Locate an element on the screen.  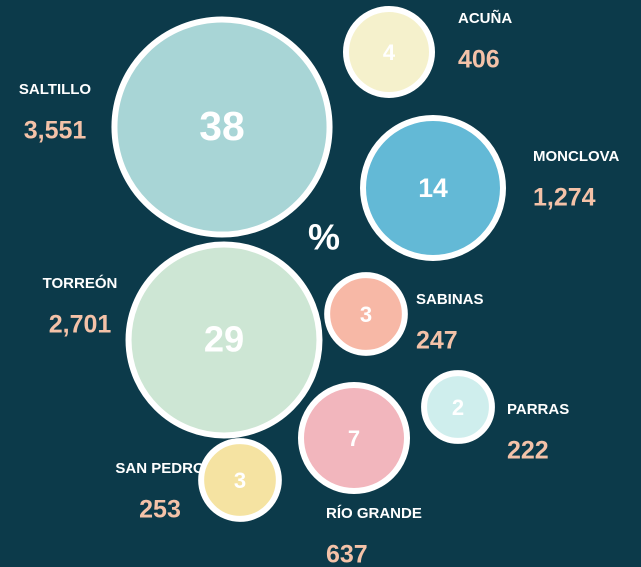
count-label: 222 is located at coordinates (528, 451).